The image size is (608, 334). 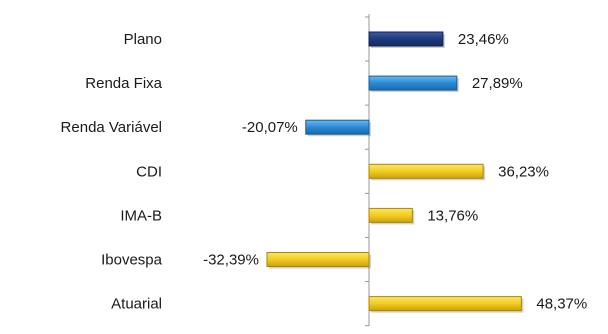 What do you see at coordinates (497, 83) in the screenshot?
I see `value-label: 27,89%` at bounding box center [497, 83].